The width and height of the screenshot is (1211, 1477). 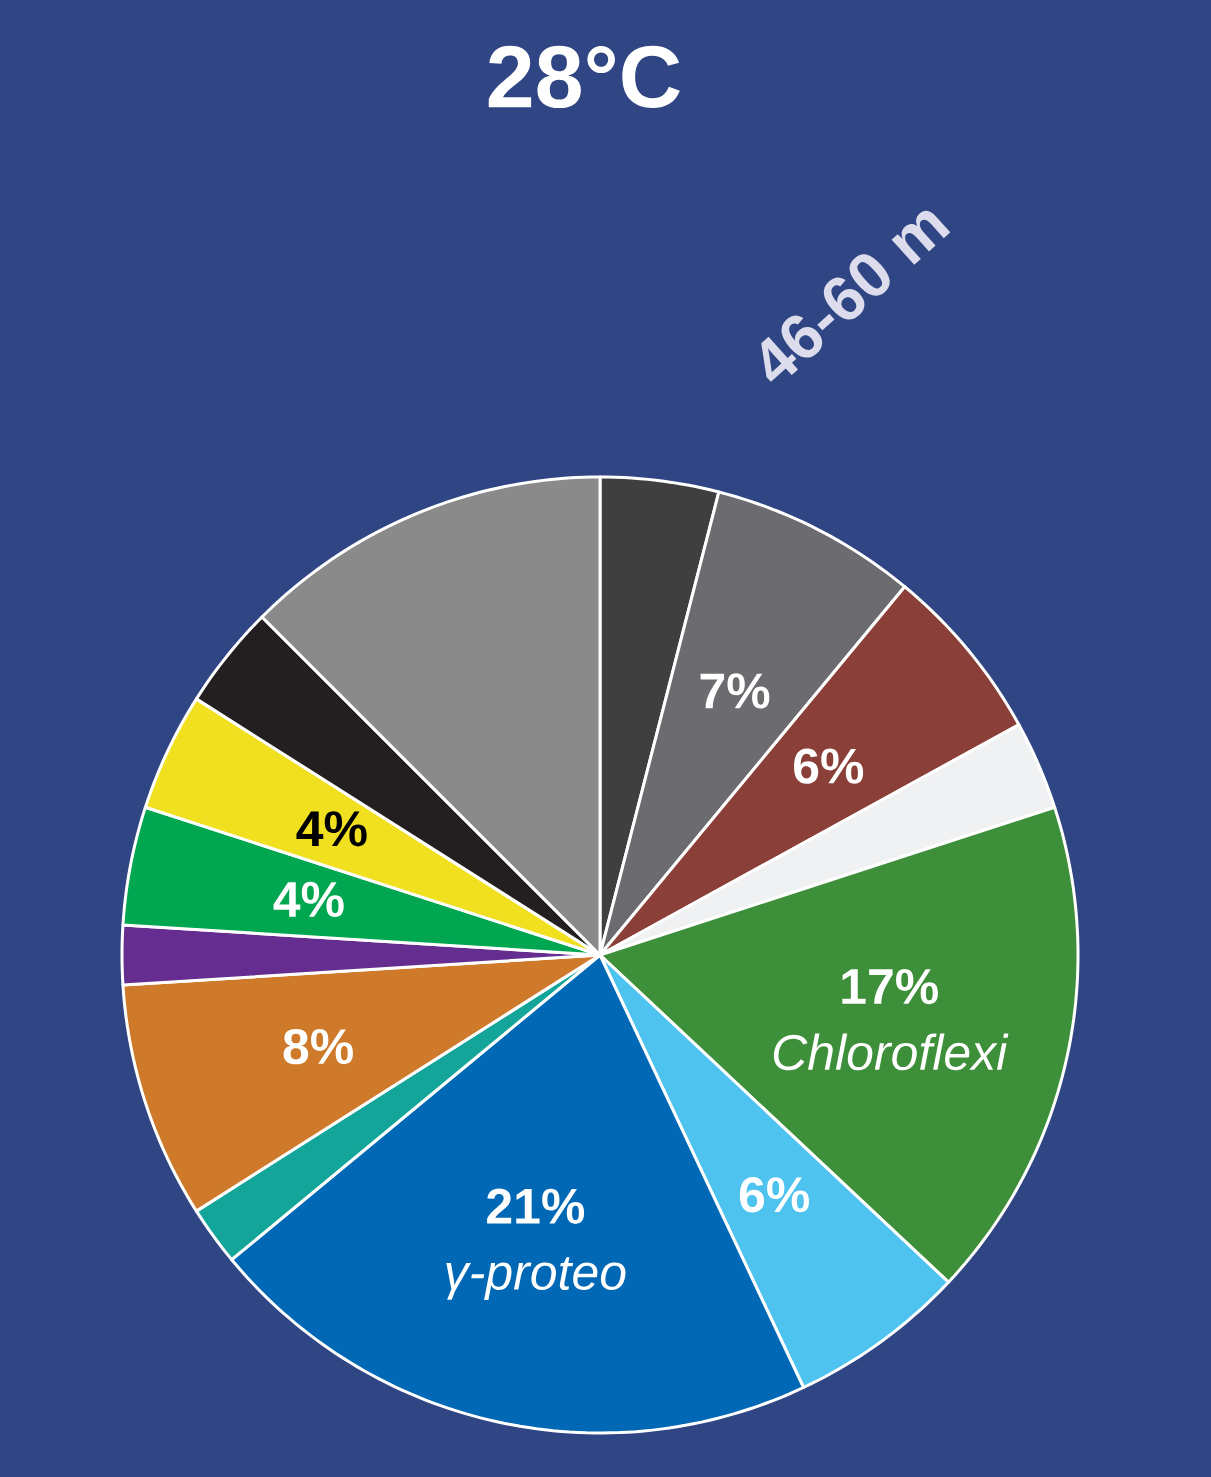 What do you see at coordinates (584, 77) in the screenshot?
I see `chart-title: 28°C` at bounding box center [584, 77].